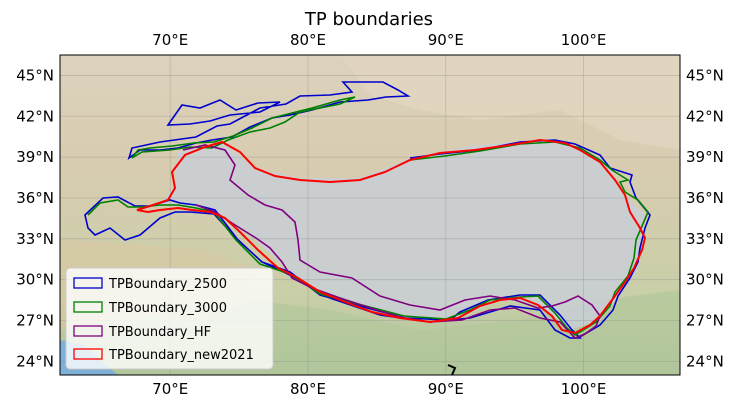 This screenshot has width=738, height=407. Describe the element at coordinates (170, 389) in the screenshot. I see `lon-tick-label-bottom: 70°E` at that location.